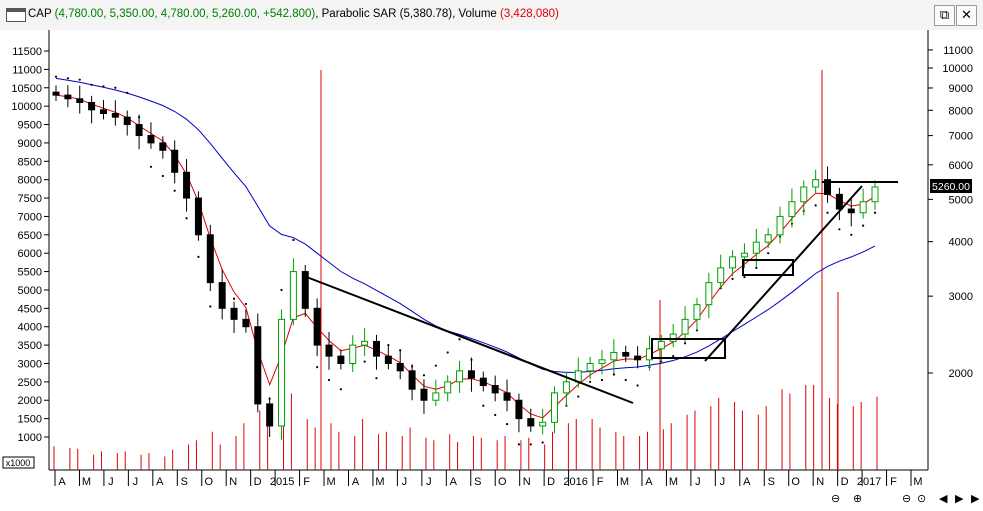  Describe the element at coordinates (30, 309) in the screenshot. I see `left-tick-label: 4500` at that location.